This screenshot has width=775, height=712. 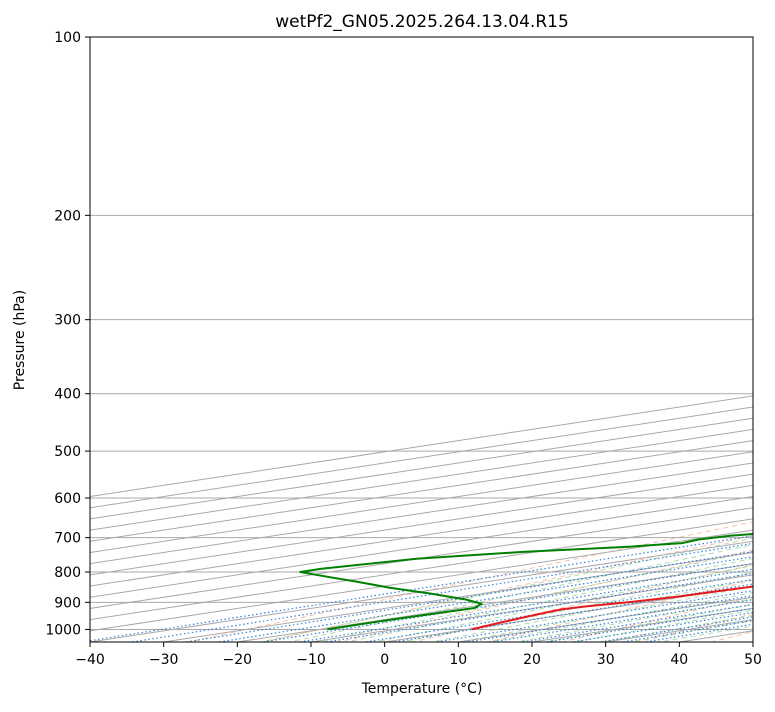 What do you see at coordinates (67, 216) in the screenshot?
I see `y-tick-label: 200` at bounding box center [67, 216].